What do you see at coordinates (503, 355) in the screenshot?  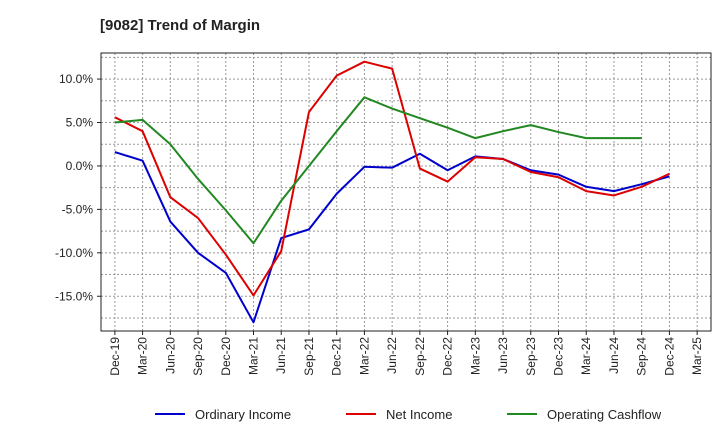 I see `x-tick-label: Jun-23` at bounding box center [503, 355].